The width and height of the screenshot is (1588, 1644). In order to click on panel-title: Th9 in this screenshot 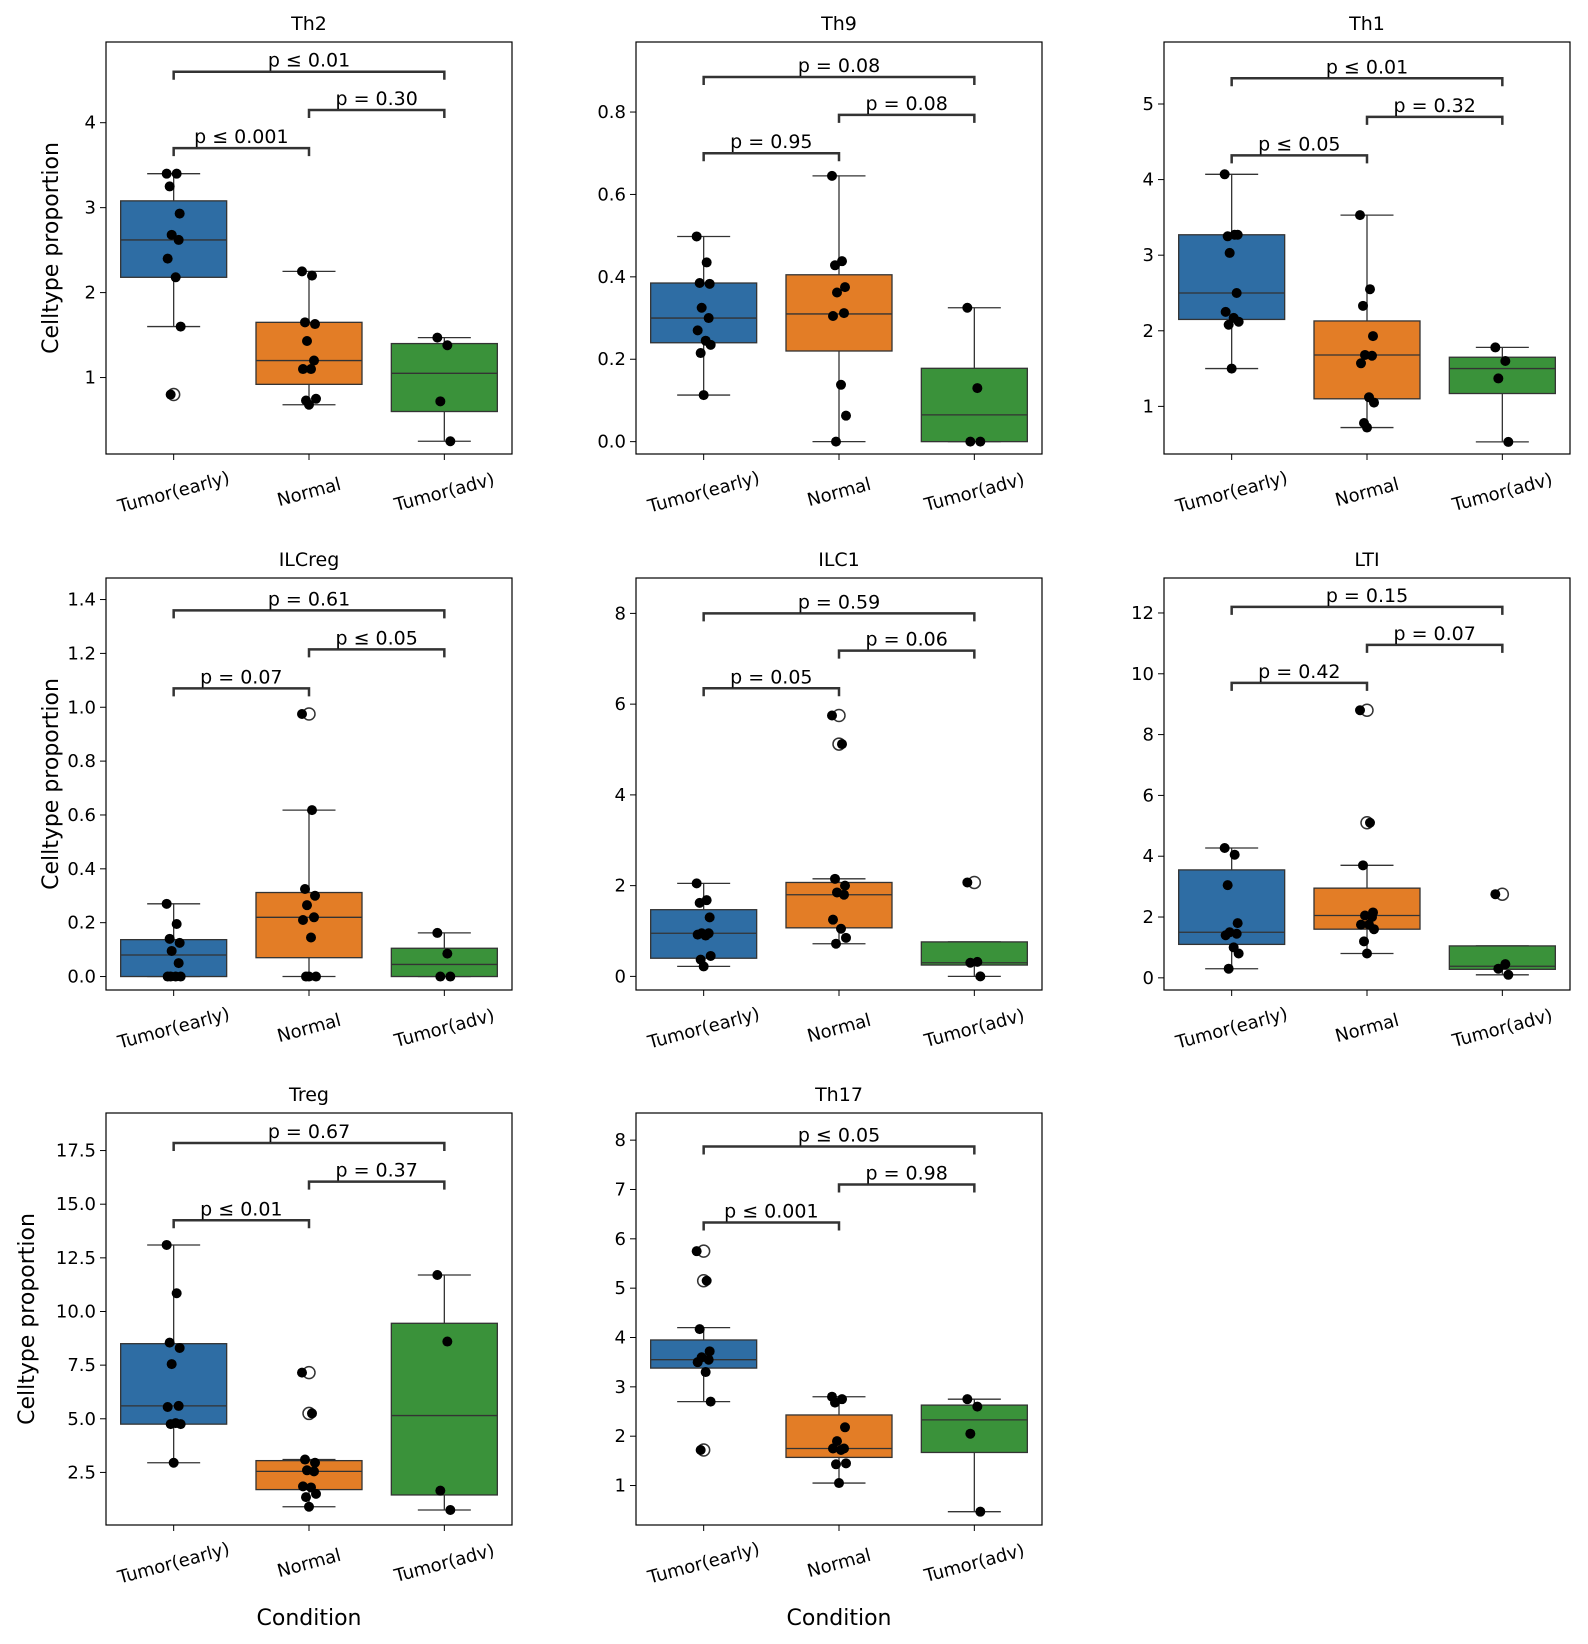, I will do `click(838, 24)`.